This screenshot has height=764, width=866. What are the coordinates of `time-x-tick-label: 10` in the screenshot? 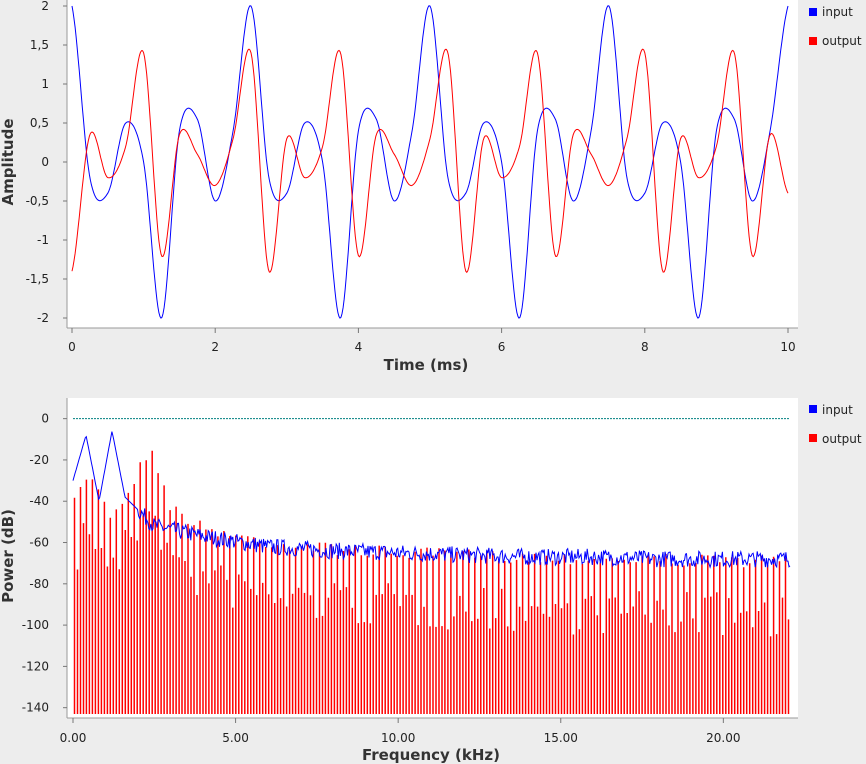 It's located at (787, 347).